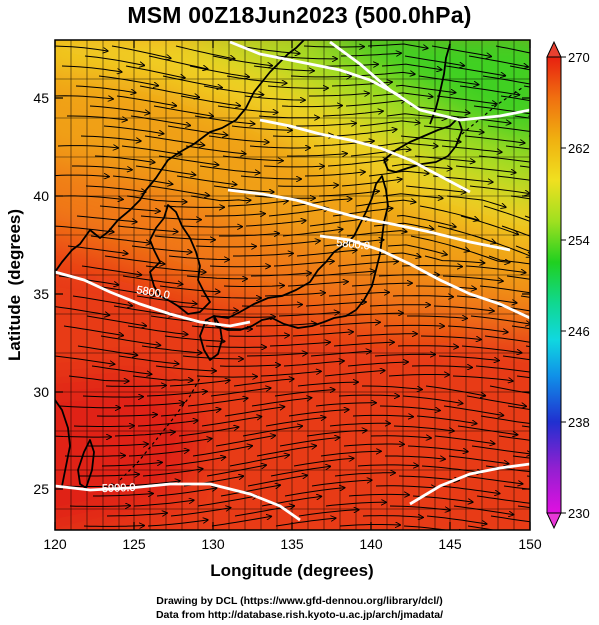 This screenshot has height=625, width=599. Describe the element at coordinates (371, 544) in the screenshot. I see `x-tick-label: 140` at that location.